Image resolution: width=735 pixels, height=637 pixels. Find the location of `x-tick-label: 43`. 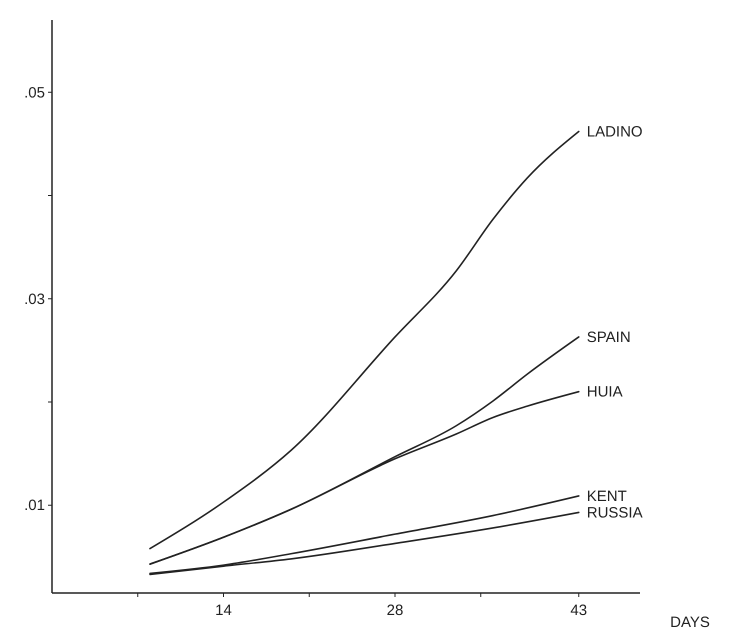

x-tick-label: 43 is located at coordinates (579, 610).